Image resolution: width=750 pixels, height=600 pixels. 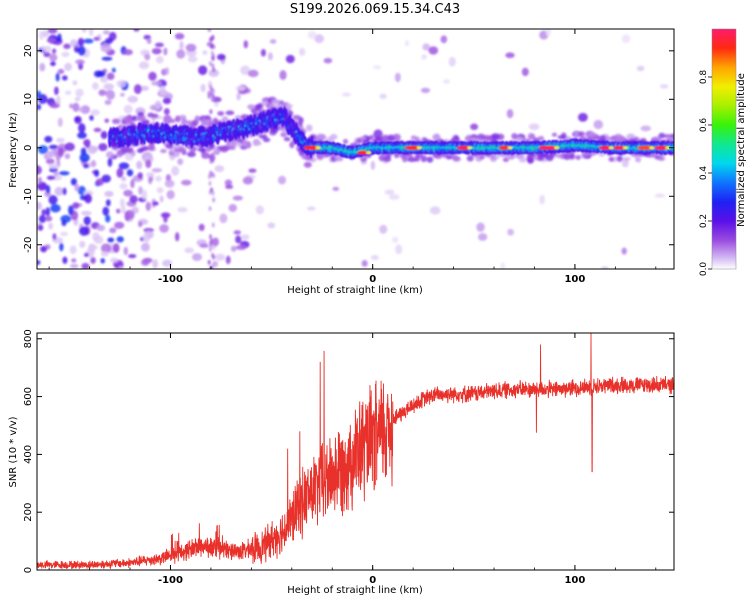 I want to click on spectrogram-y-tick-label: 10, so click(x=28, y=99).